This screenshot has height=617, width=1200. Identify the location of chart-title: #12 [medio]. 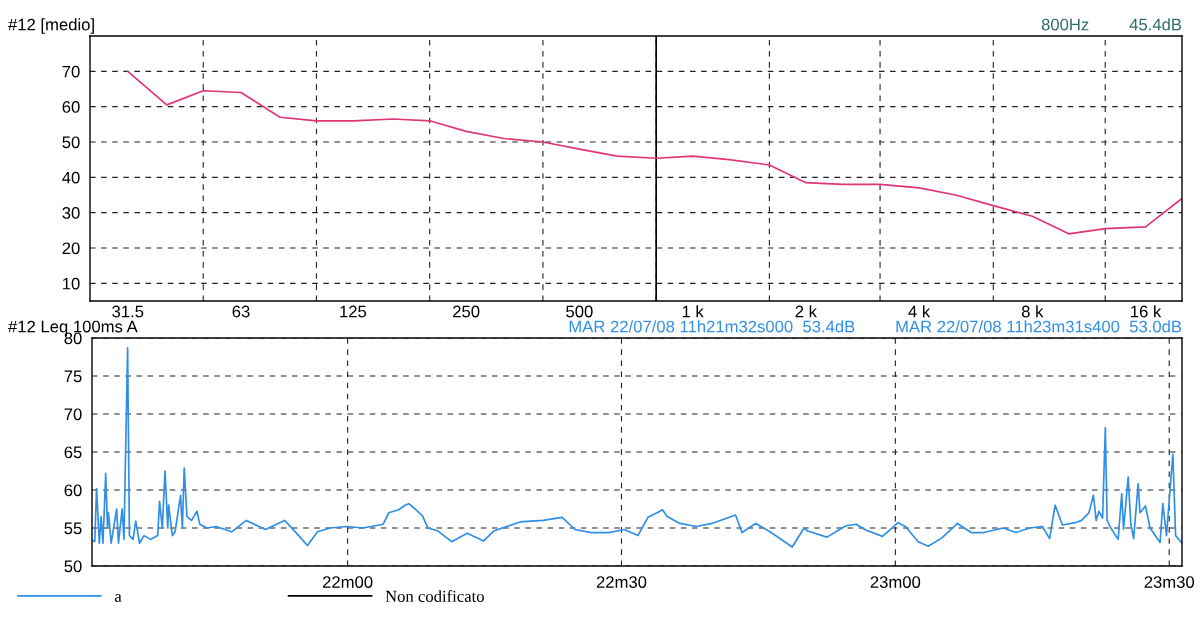
(51, 26).